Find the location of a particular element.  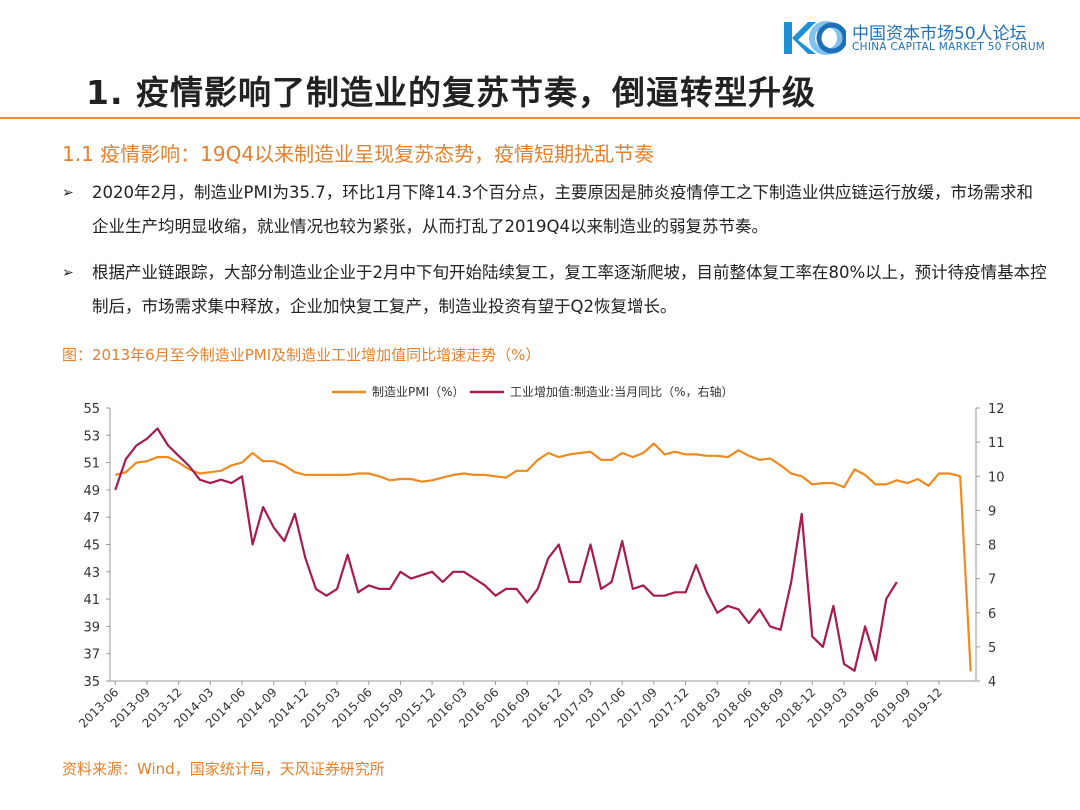

y-left-tick-label: 53 is located at coordinates (91, 436).